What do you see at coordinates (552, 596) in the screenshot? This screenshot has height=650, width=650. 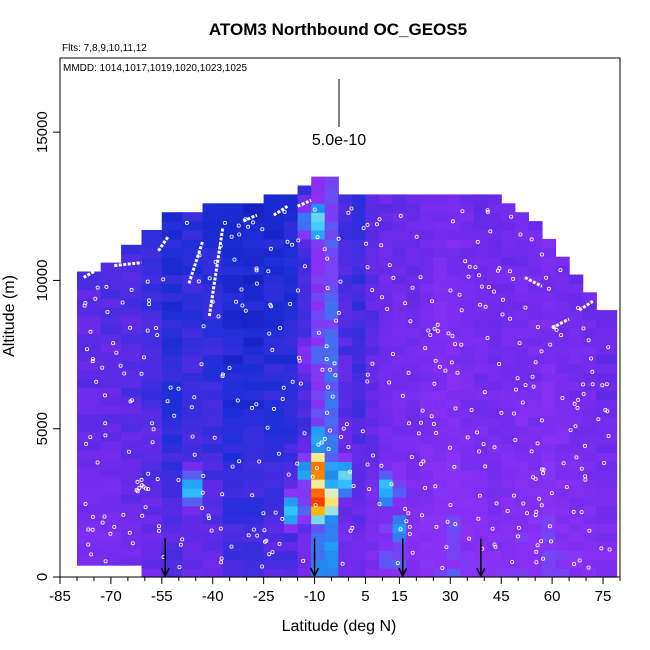 I see `x-tick-label: 60` at bounding box center [552, 596].